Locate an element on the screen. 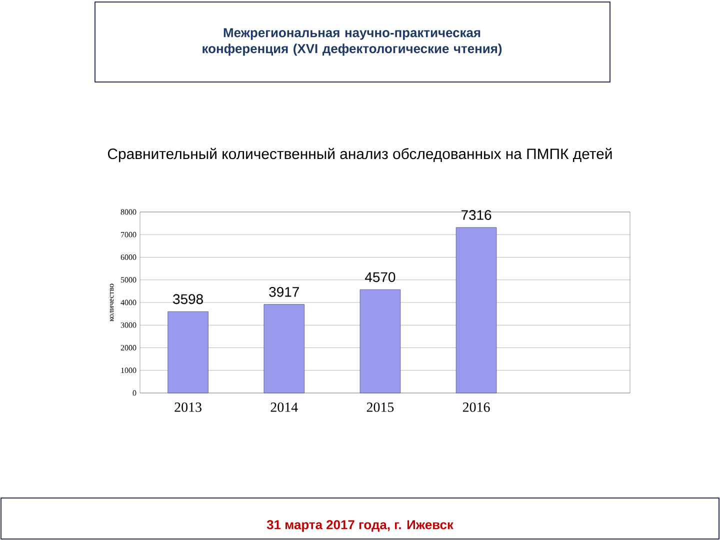 The height and width of the screenshot is (540, 720). x-tick-label: 2016 is located at coordinates (476, 407).